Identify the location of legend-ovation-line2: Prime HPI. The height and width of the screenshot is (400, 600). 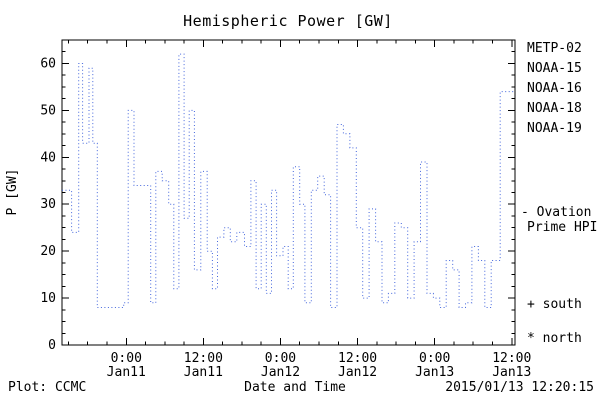
(562, 227).